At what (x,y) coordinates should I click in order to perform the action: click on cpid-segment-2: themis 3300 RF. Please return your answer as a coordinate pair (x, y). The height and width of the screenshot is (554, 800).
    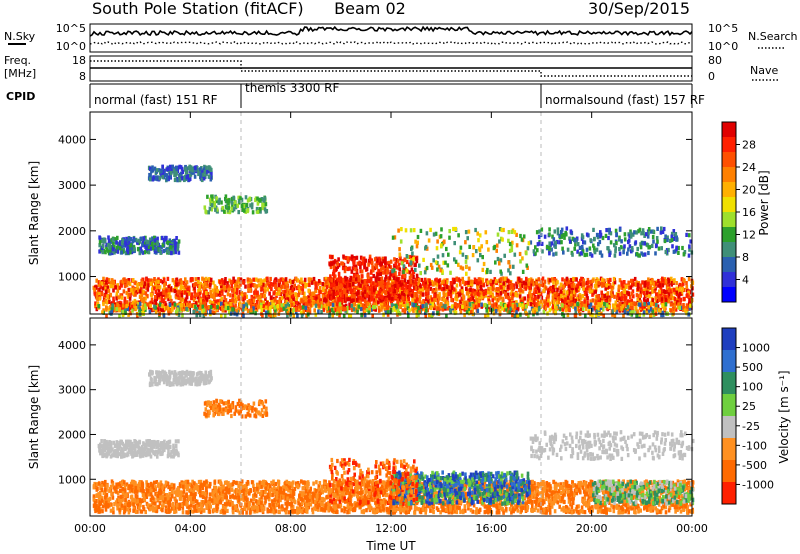
    Looking at the image, I should click on (292, 88).